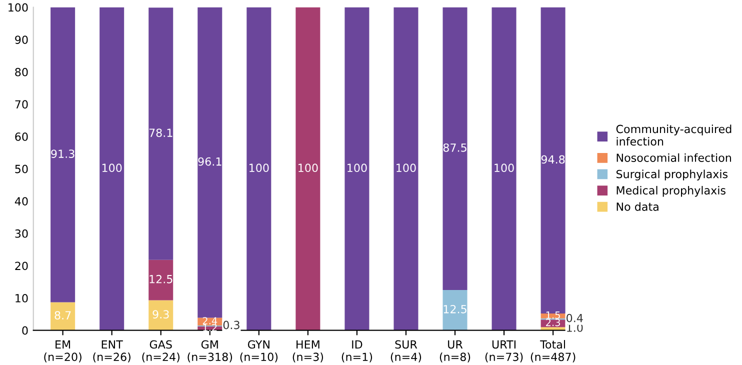 The image size is (742, 365). I want to click on data-label: 78.1, so click(160, 132).